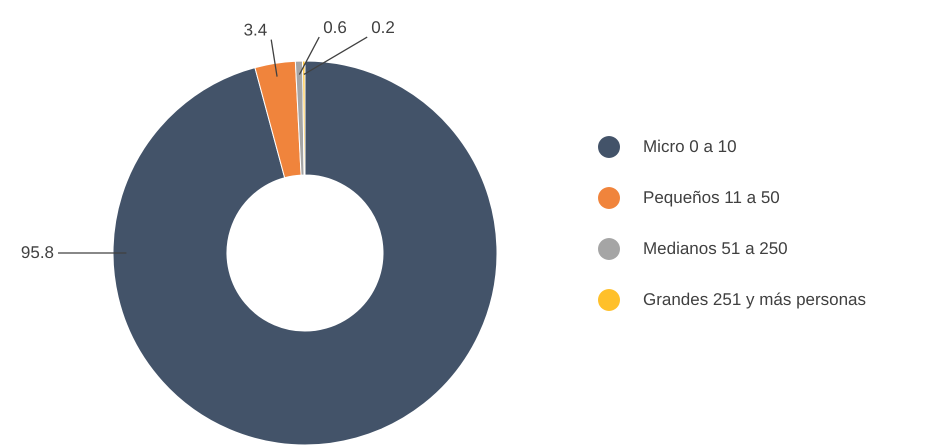  Describe the element at coordinates (754, 300) in the screenshot. I see `legend-label: Grandes 251 y más personas` at that location.